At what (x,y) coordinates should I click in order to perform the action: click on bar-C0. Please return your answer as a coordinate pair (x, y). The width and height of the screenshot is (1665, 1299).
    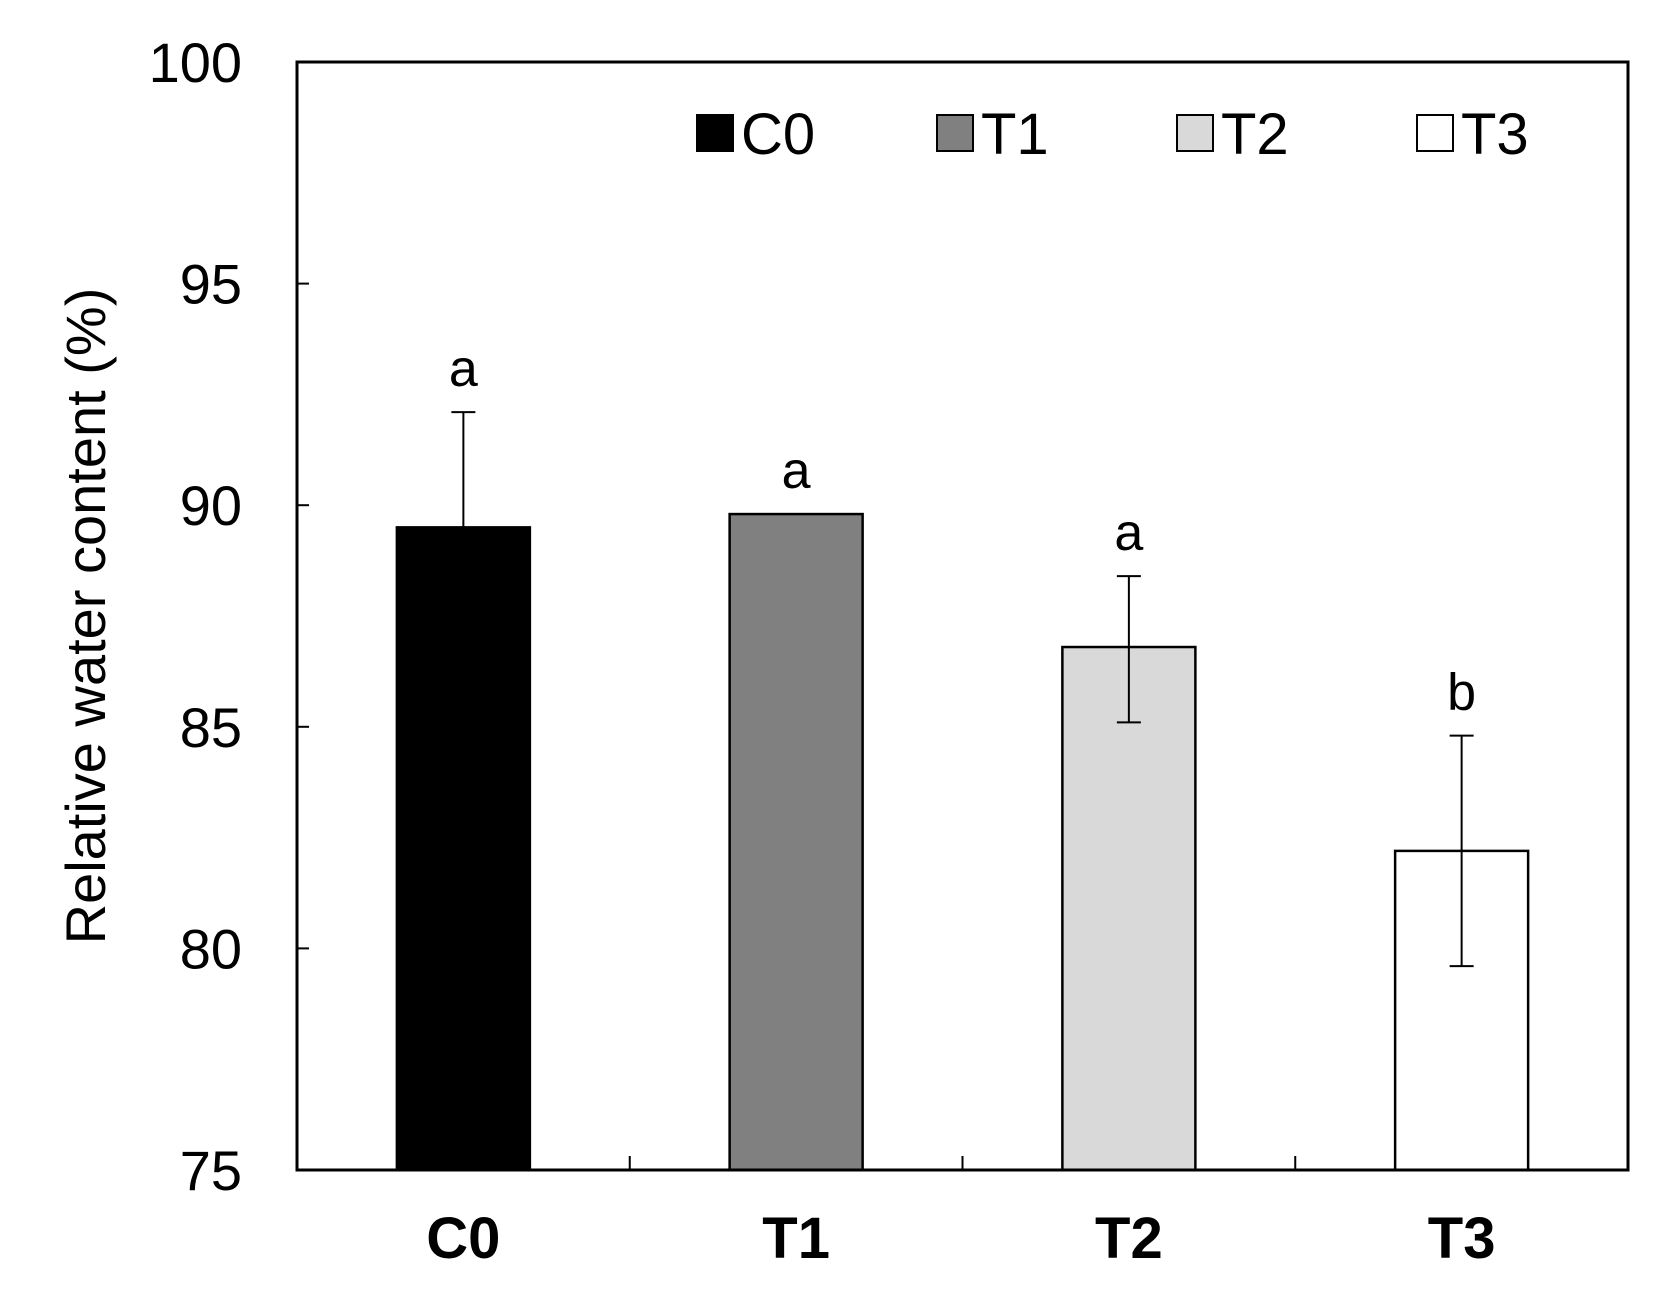
    Looking at the image, I should click on (463, 849).